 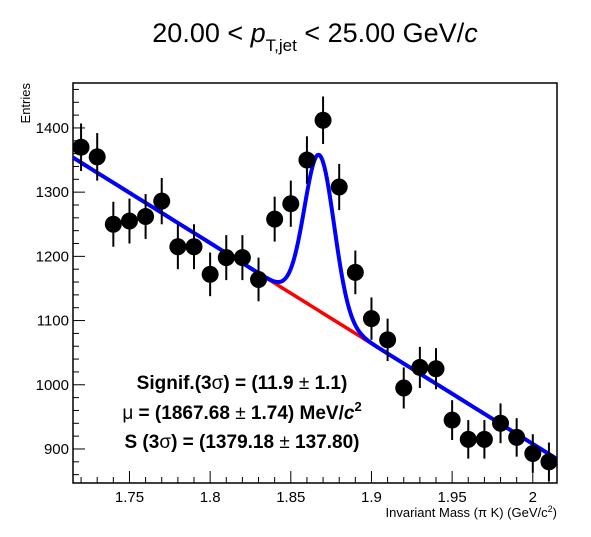 What do you see at coordinates (174, 383) in the screenshot?
I see `annot-1-a: Signif.(3` at bounding box center [174, 383].